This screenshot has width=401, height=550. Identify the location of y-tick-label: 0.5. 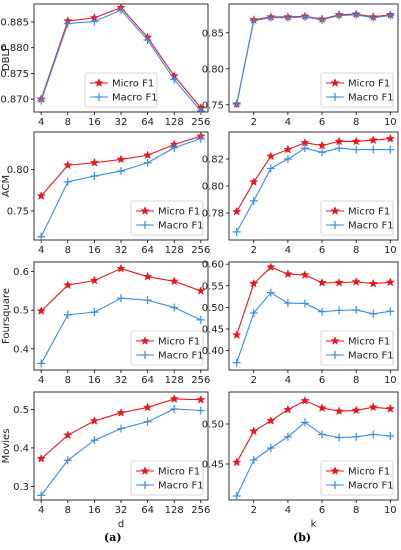
(21, 410).